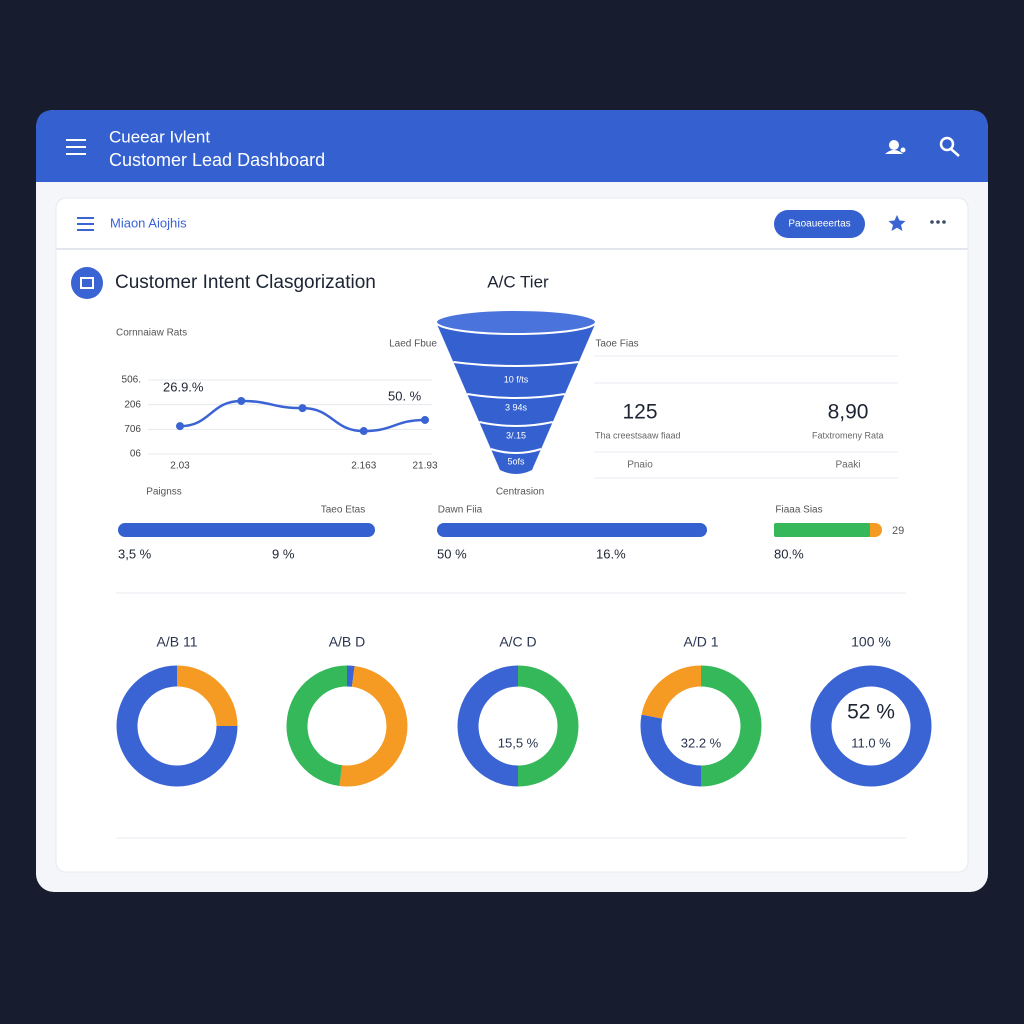  Describe the element at coordinates (283, 553) in the screenshot. I see `progress-value: 9 %` at that location.